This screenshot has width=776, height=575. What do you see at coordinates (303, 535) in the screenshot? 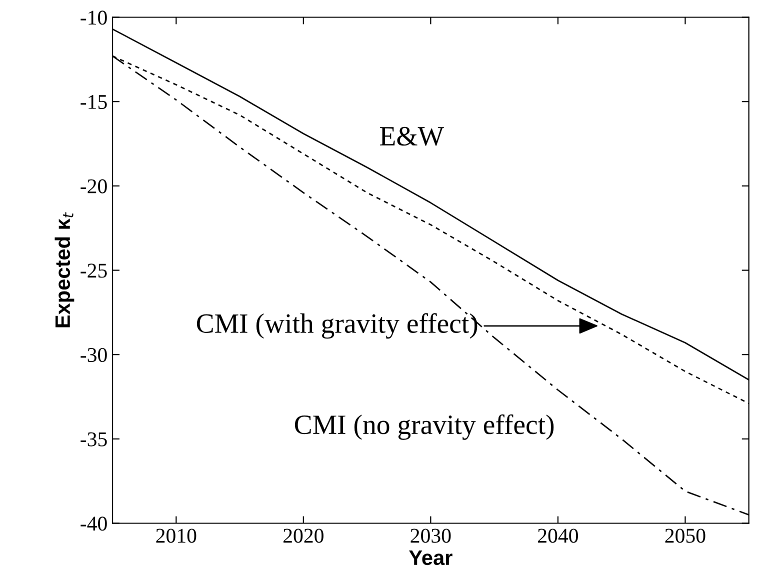
I see `x-tick-label: 2020` at bounding box center [303, 535].